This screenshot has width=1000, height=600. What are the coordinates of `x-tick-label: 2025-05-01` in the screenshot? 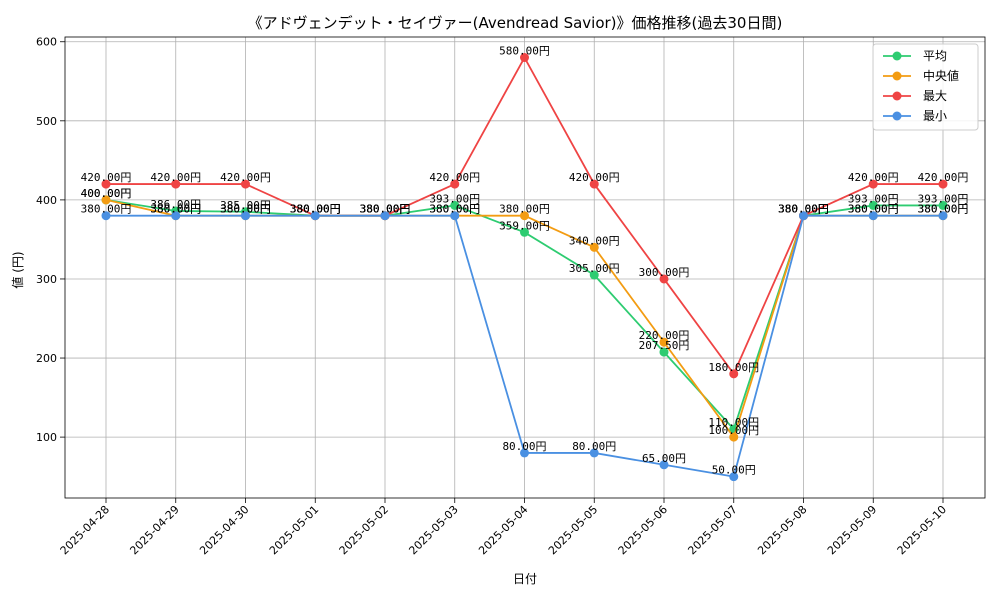 It's located at (294, 530).